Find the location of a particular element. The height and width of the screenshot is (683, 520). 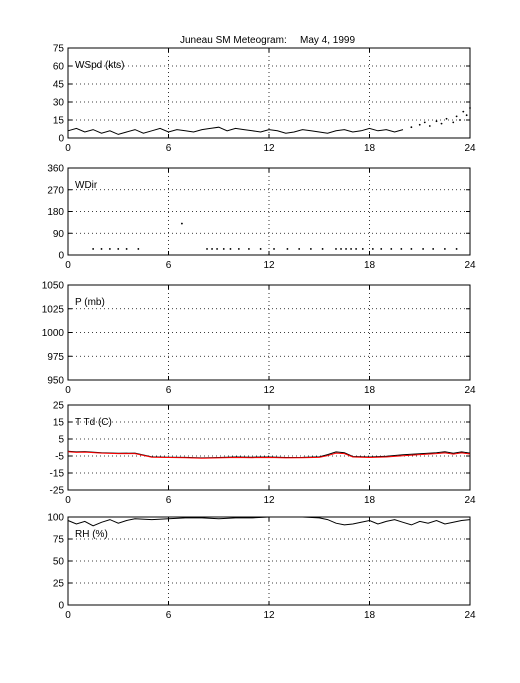

y-tick-label: 975 is located at coordinates (55, 357).